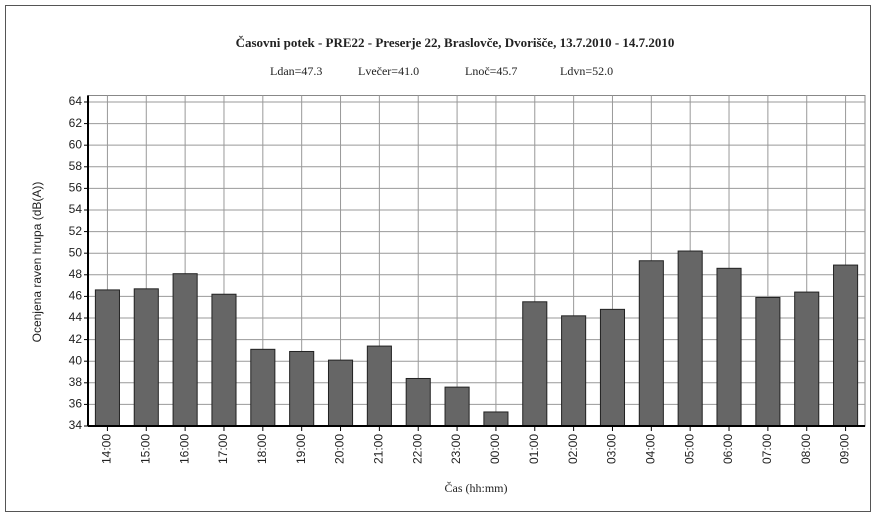 The height and width of the screenshot is (513, 877). Describe the element at coordinates (845, 449) in the screenshot. I see `x-tick-label: 09:00` at that location.